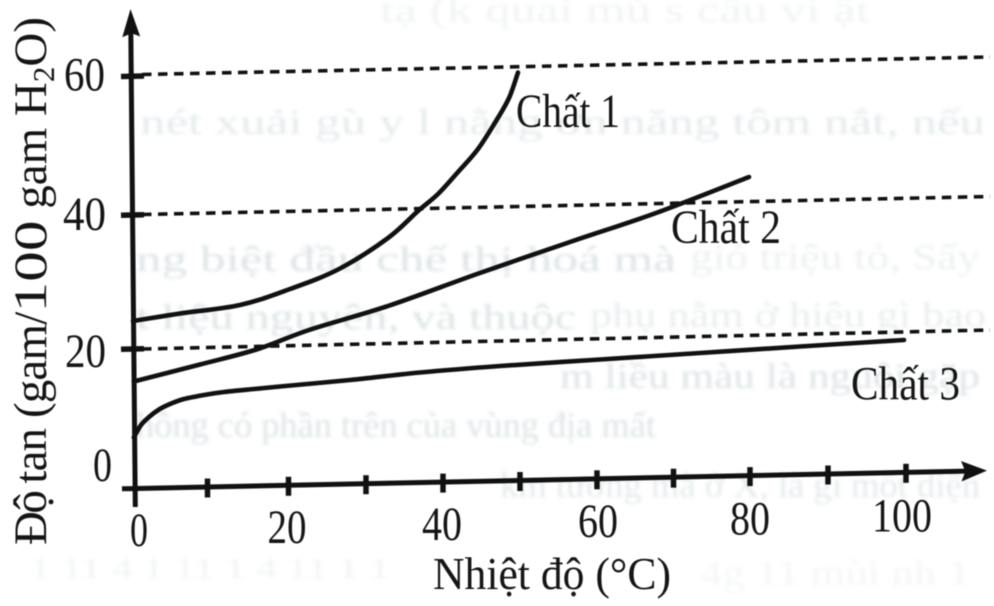 The width and height of the screenshot is (994, 606). Describe the element at coordinates (902, 516) in the screenshot. I see `svg-text: 100` at that location.